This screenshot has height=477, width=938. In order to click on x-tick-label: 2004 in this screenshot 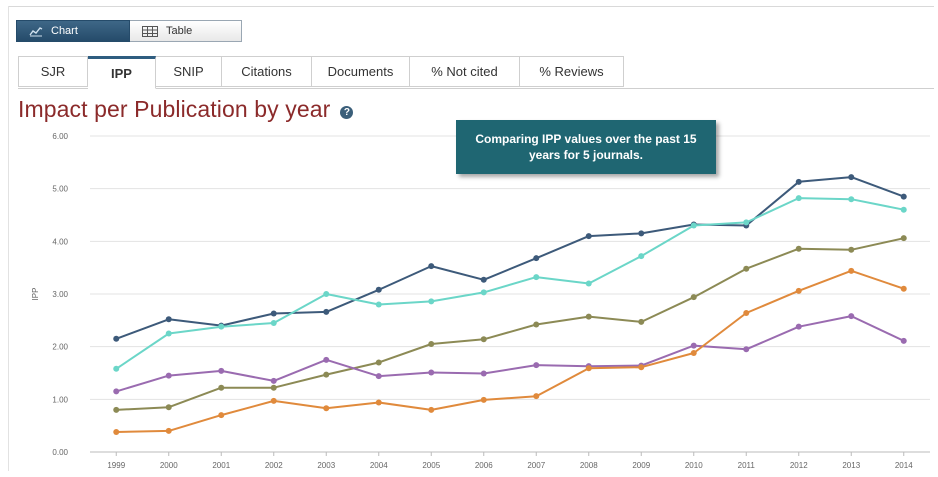, I will do `click(379, 465)`.